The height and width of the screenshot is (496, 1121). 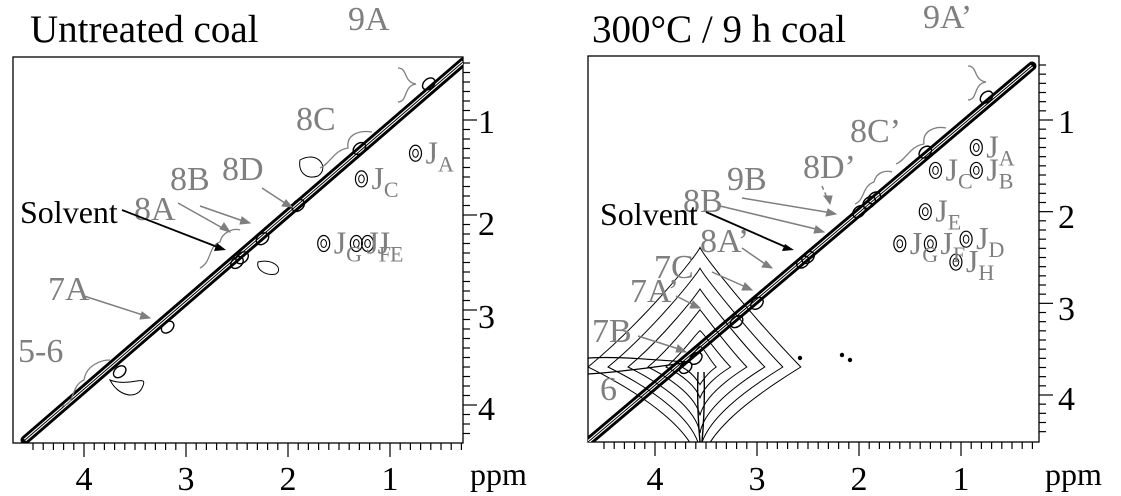 What do you see at coordinates (440, 155) in the screenshot?
I see `cross-peak-label: JA` at bounding box center [440, 155].